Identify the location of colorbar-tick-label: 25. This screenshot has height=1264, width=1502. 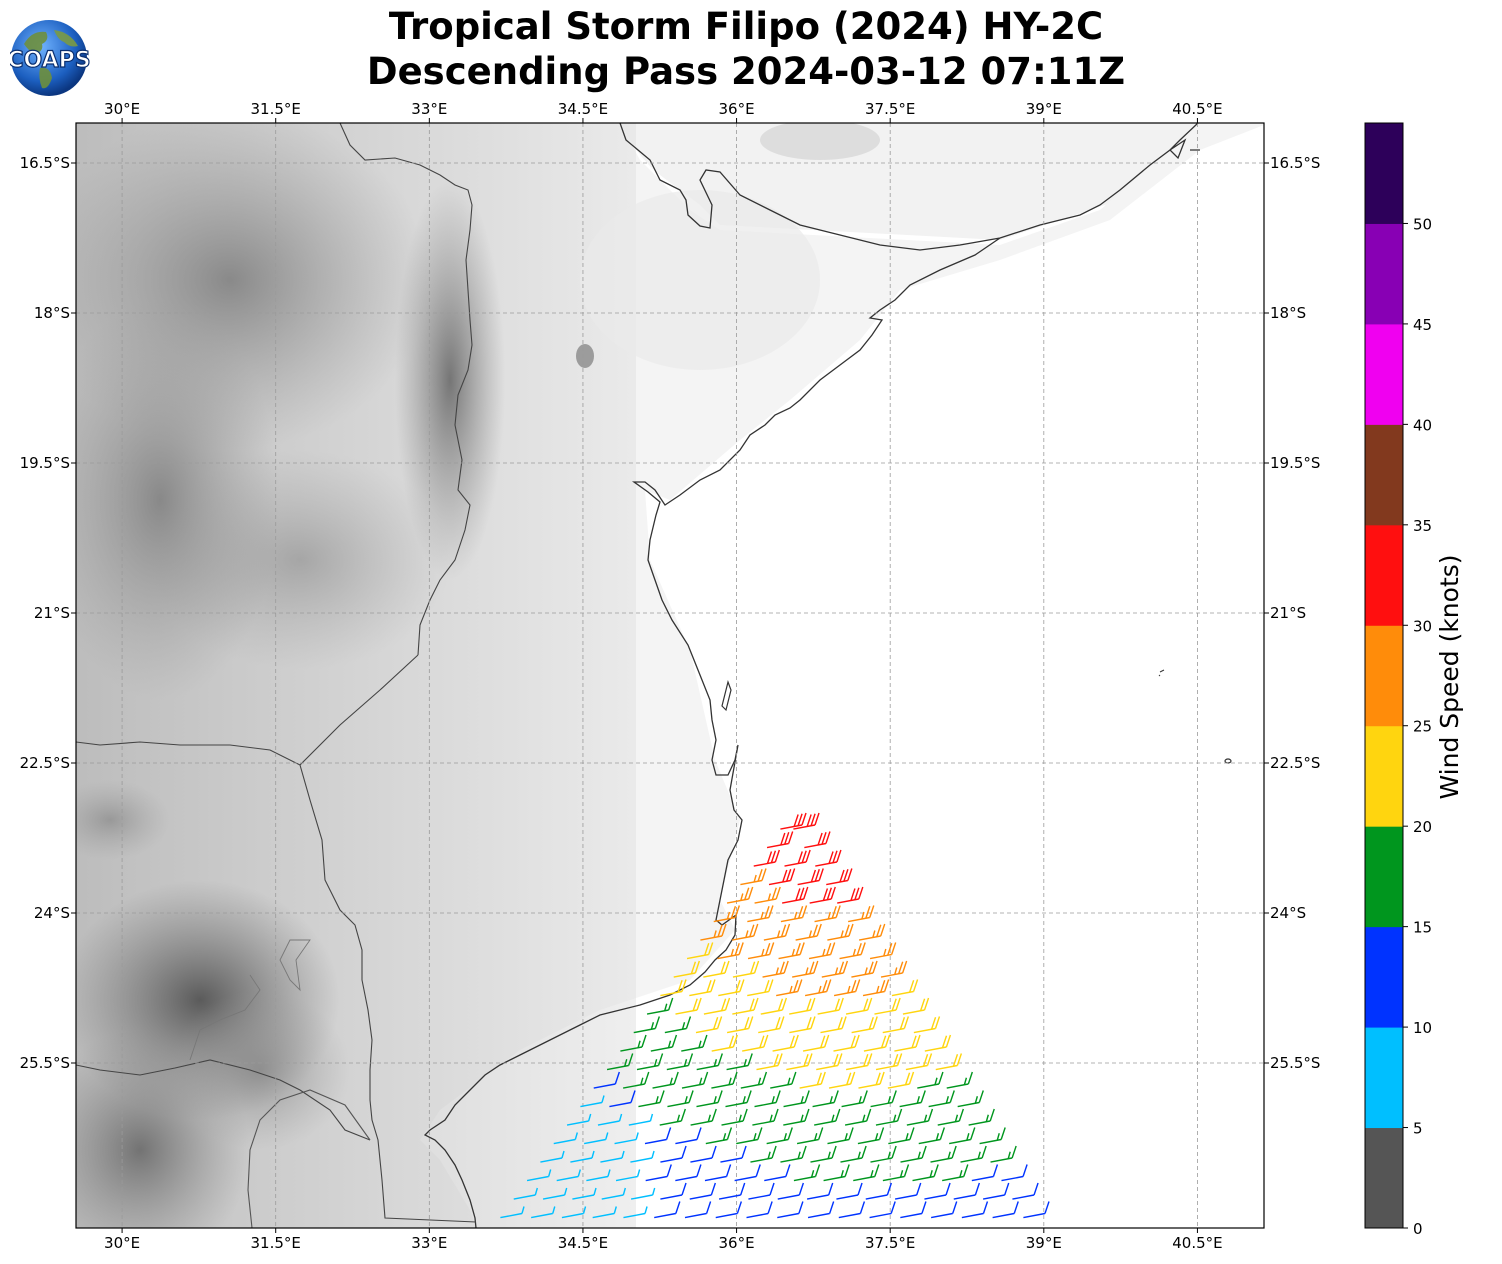
(1422, 727).